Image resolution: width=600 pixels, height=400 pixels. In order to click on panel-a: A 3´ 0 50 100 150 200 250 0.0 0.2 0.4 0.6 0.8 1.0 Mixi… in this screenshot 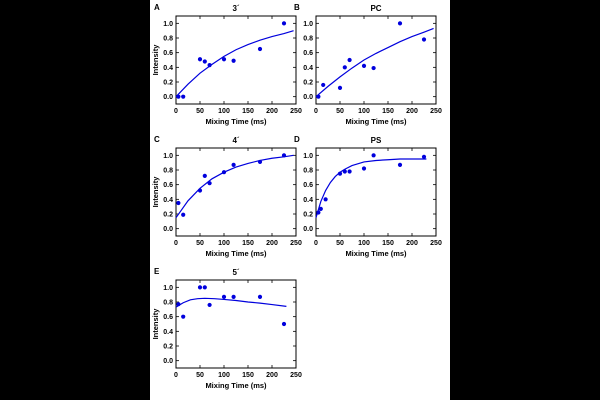, I will do `click(226, 64)`.